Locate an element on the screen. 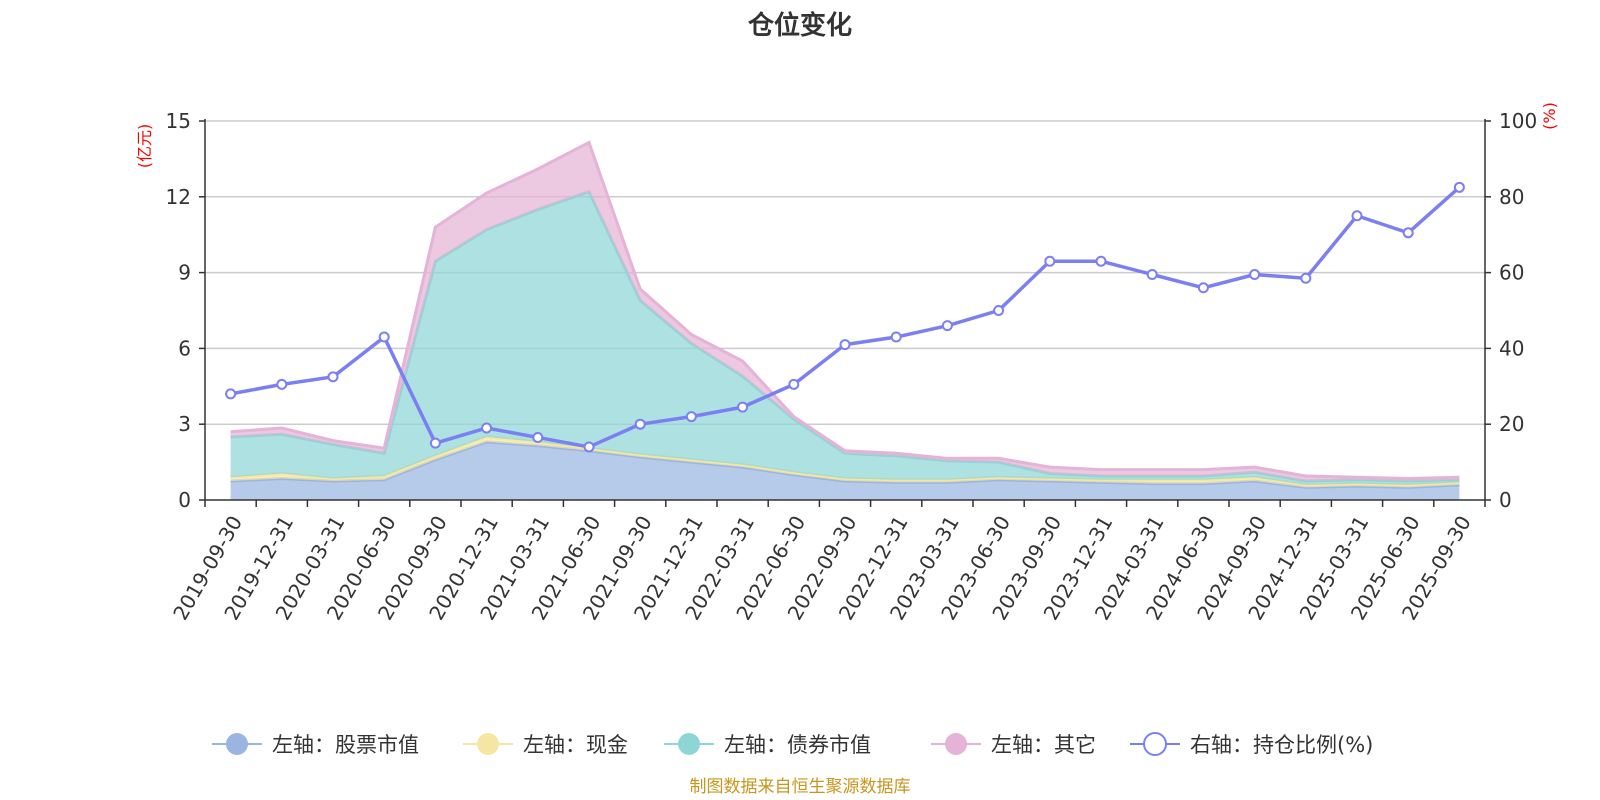 Image resolution: width=1600 pixels, height=800 pixels. data-source: 制图数据来自恒生聚源数据库 is located at coordinates (800, 787).